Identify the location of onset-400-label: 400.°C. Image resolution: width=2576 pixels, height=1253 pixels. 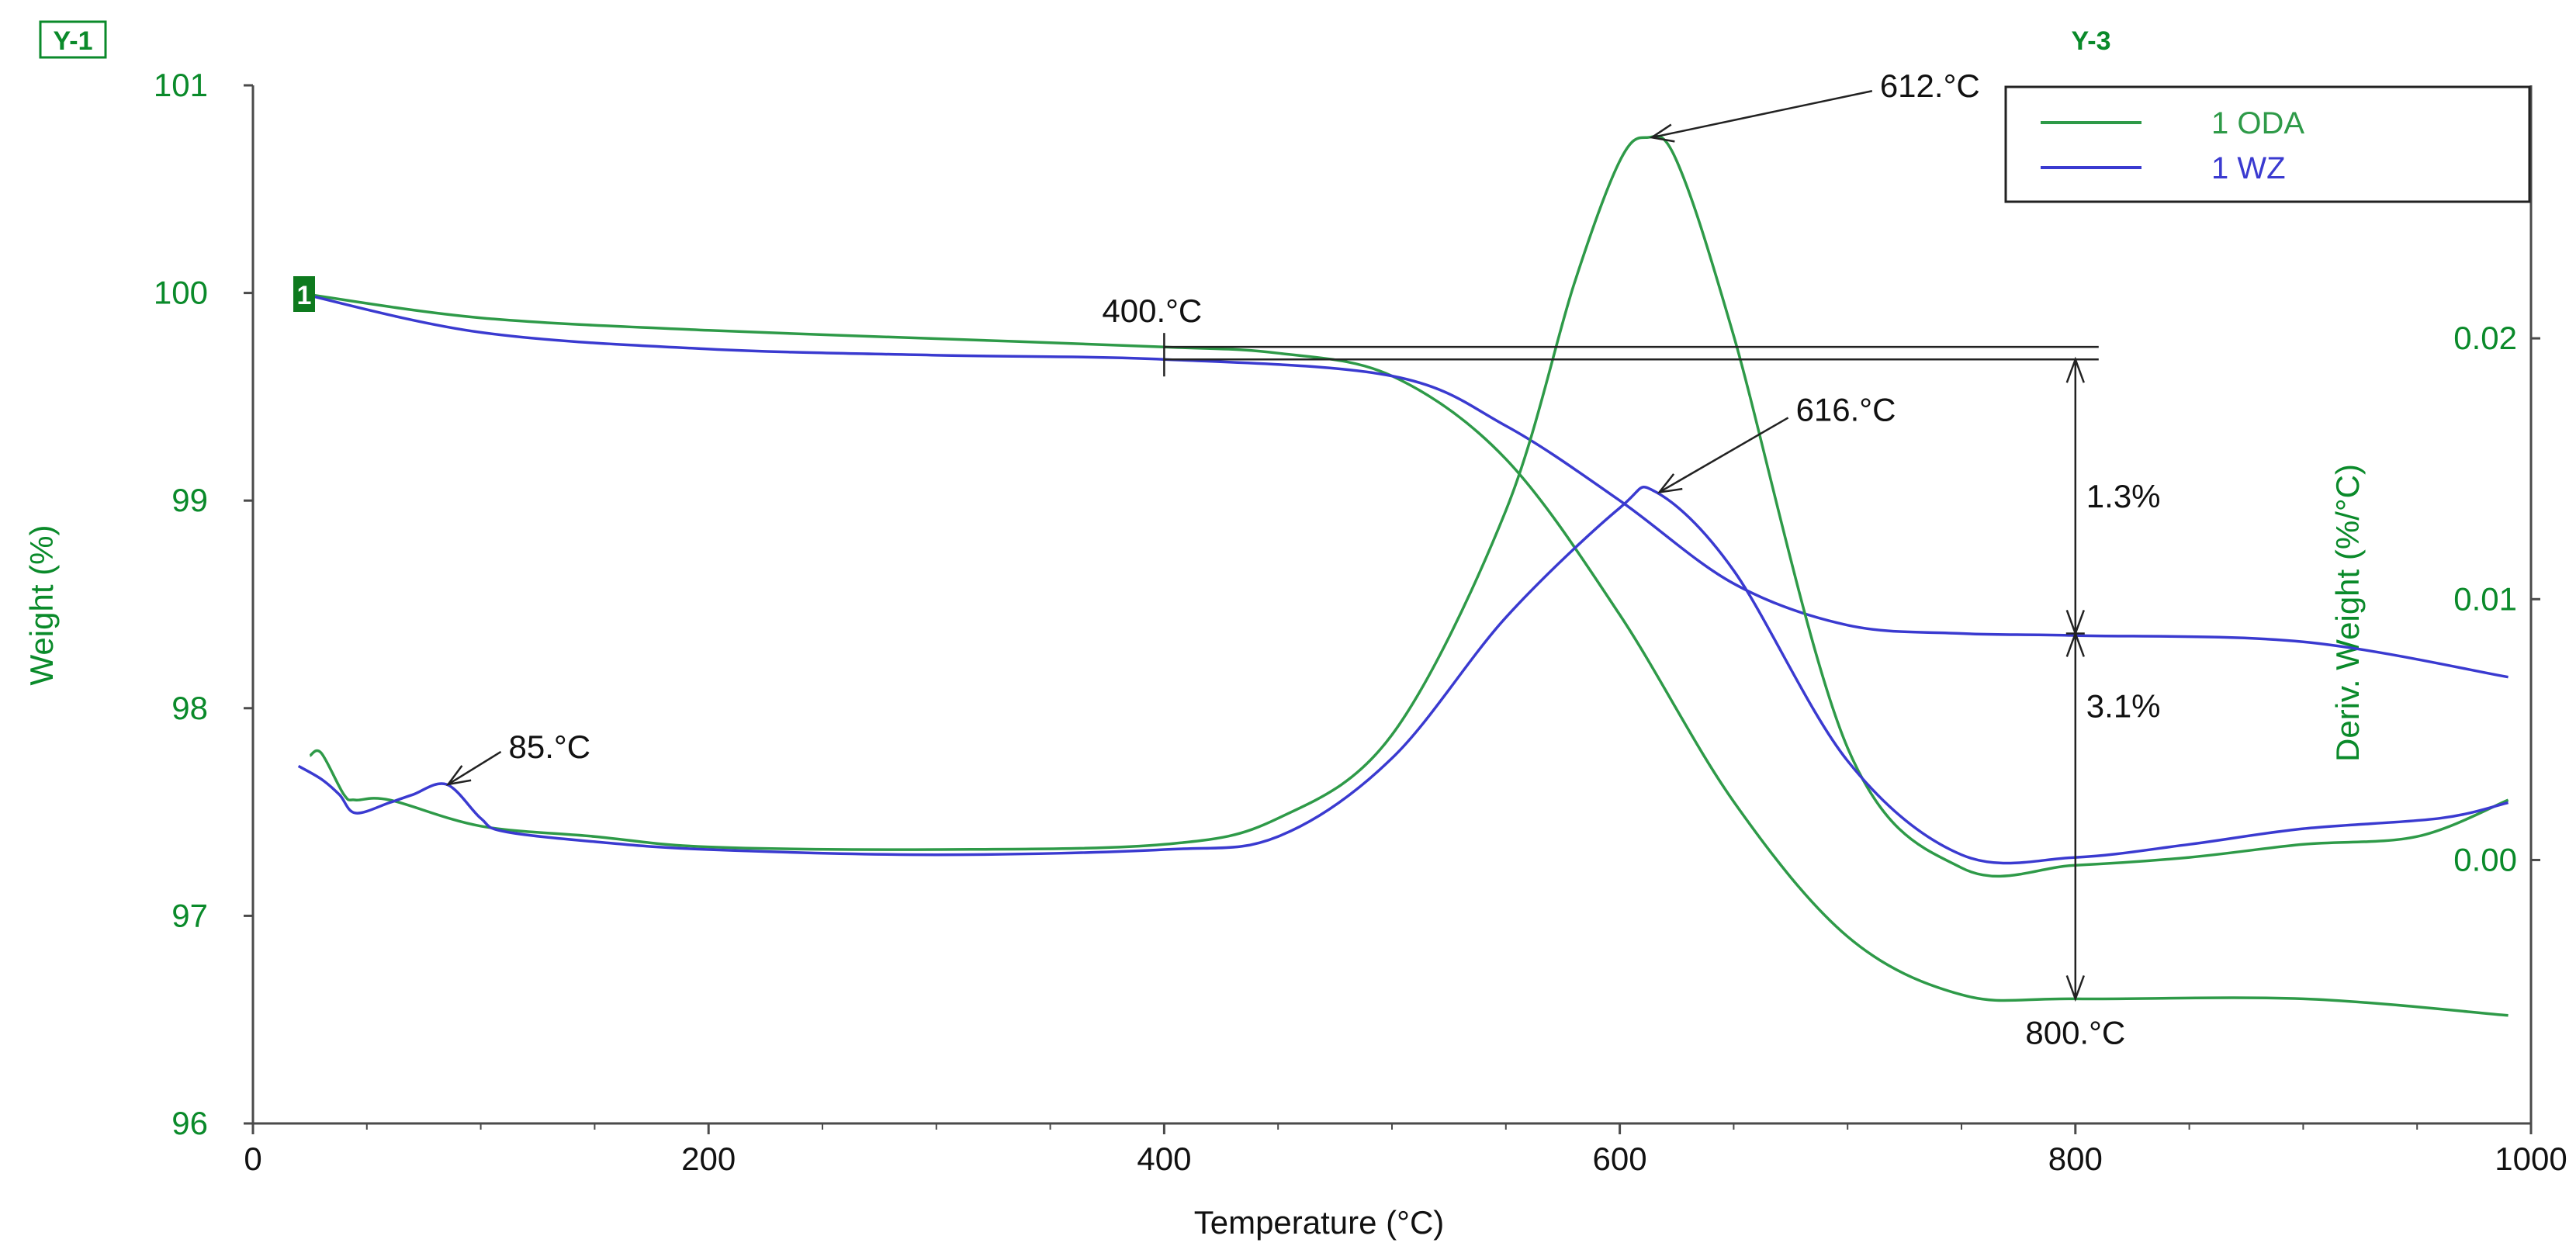
(1152, 310).